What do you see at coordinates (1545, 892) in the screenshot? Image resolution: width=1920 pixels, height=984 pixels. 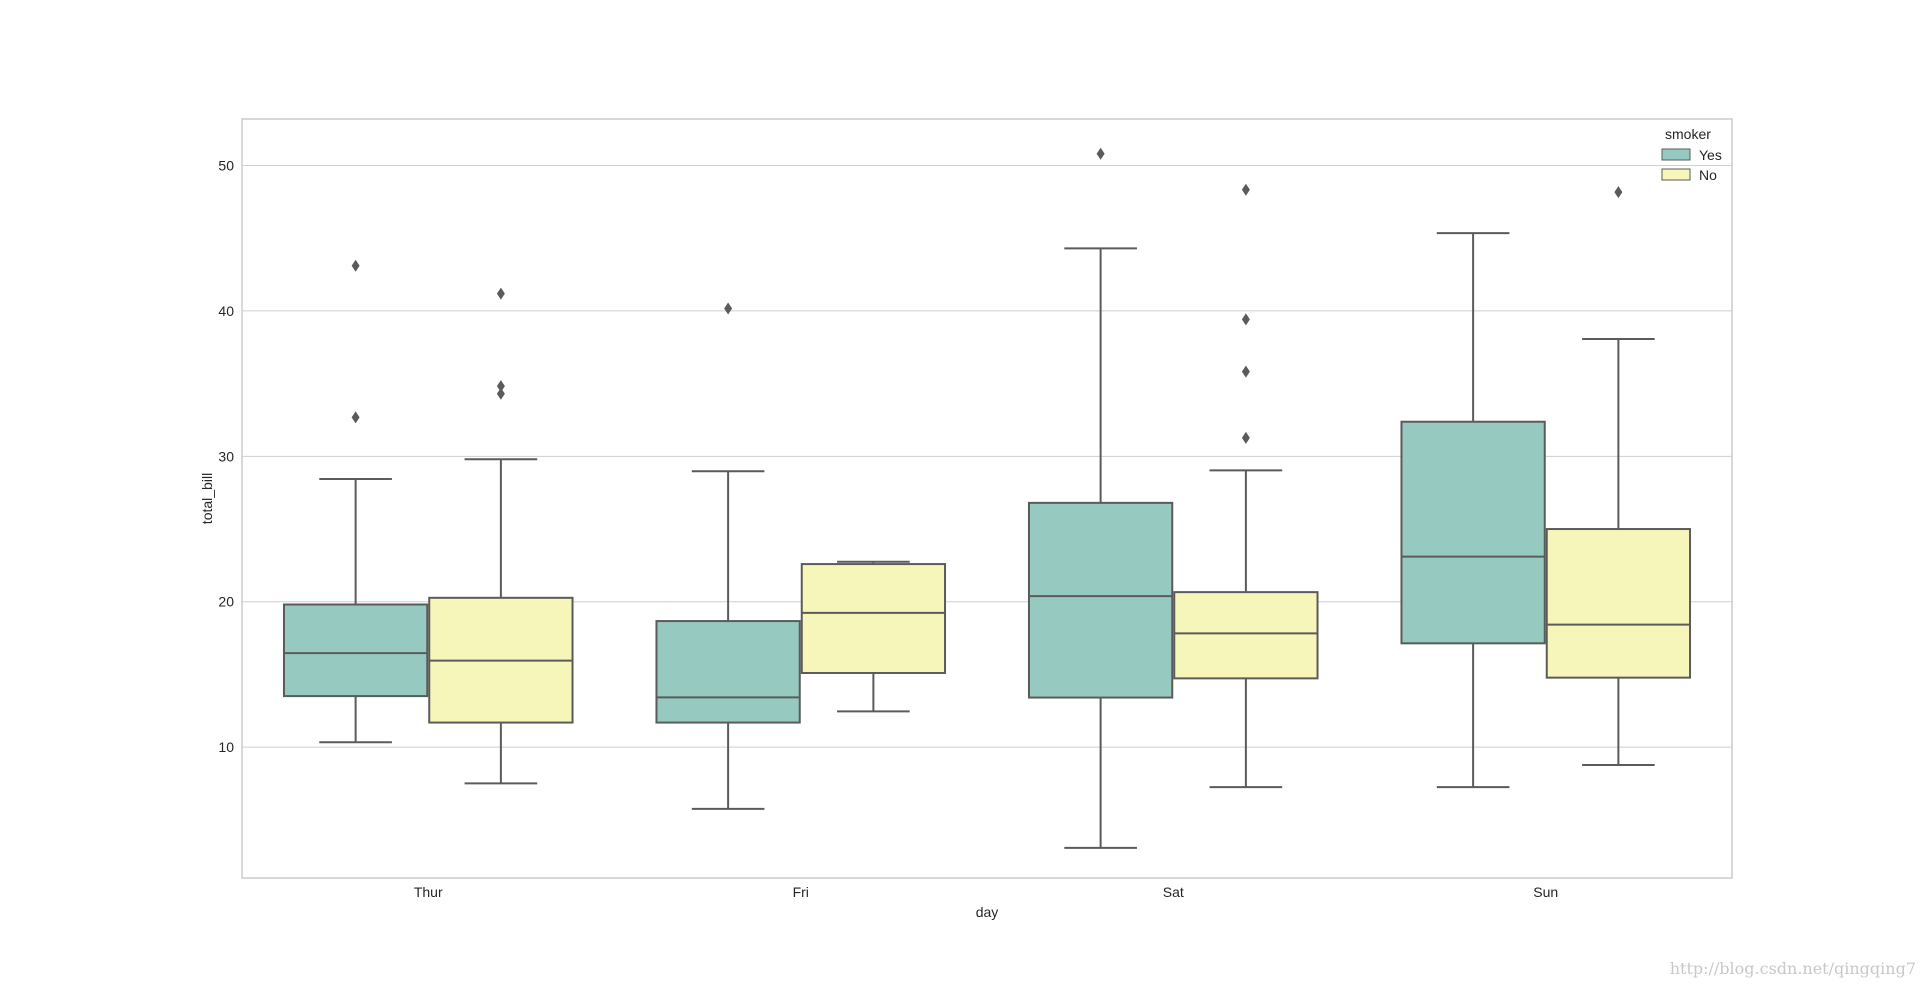 I see `x-tick-label: Sun` at bounding box center [1545, 892].